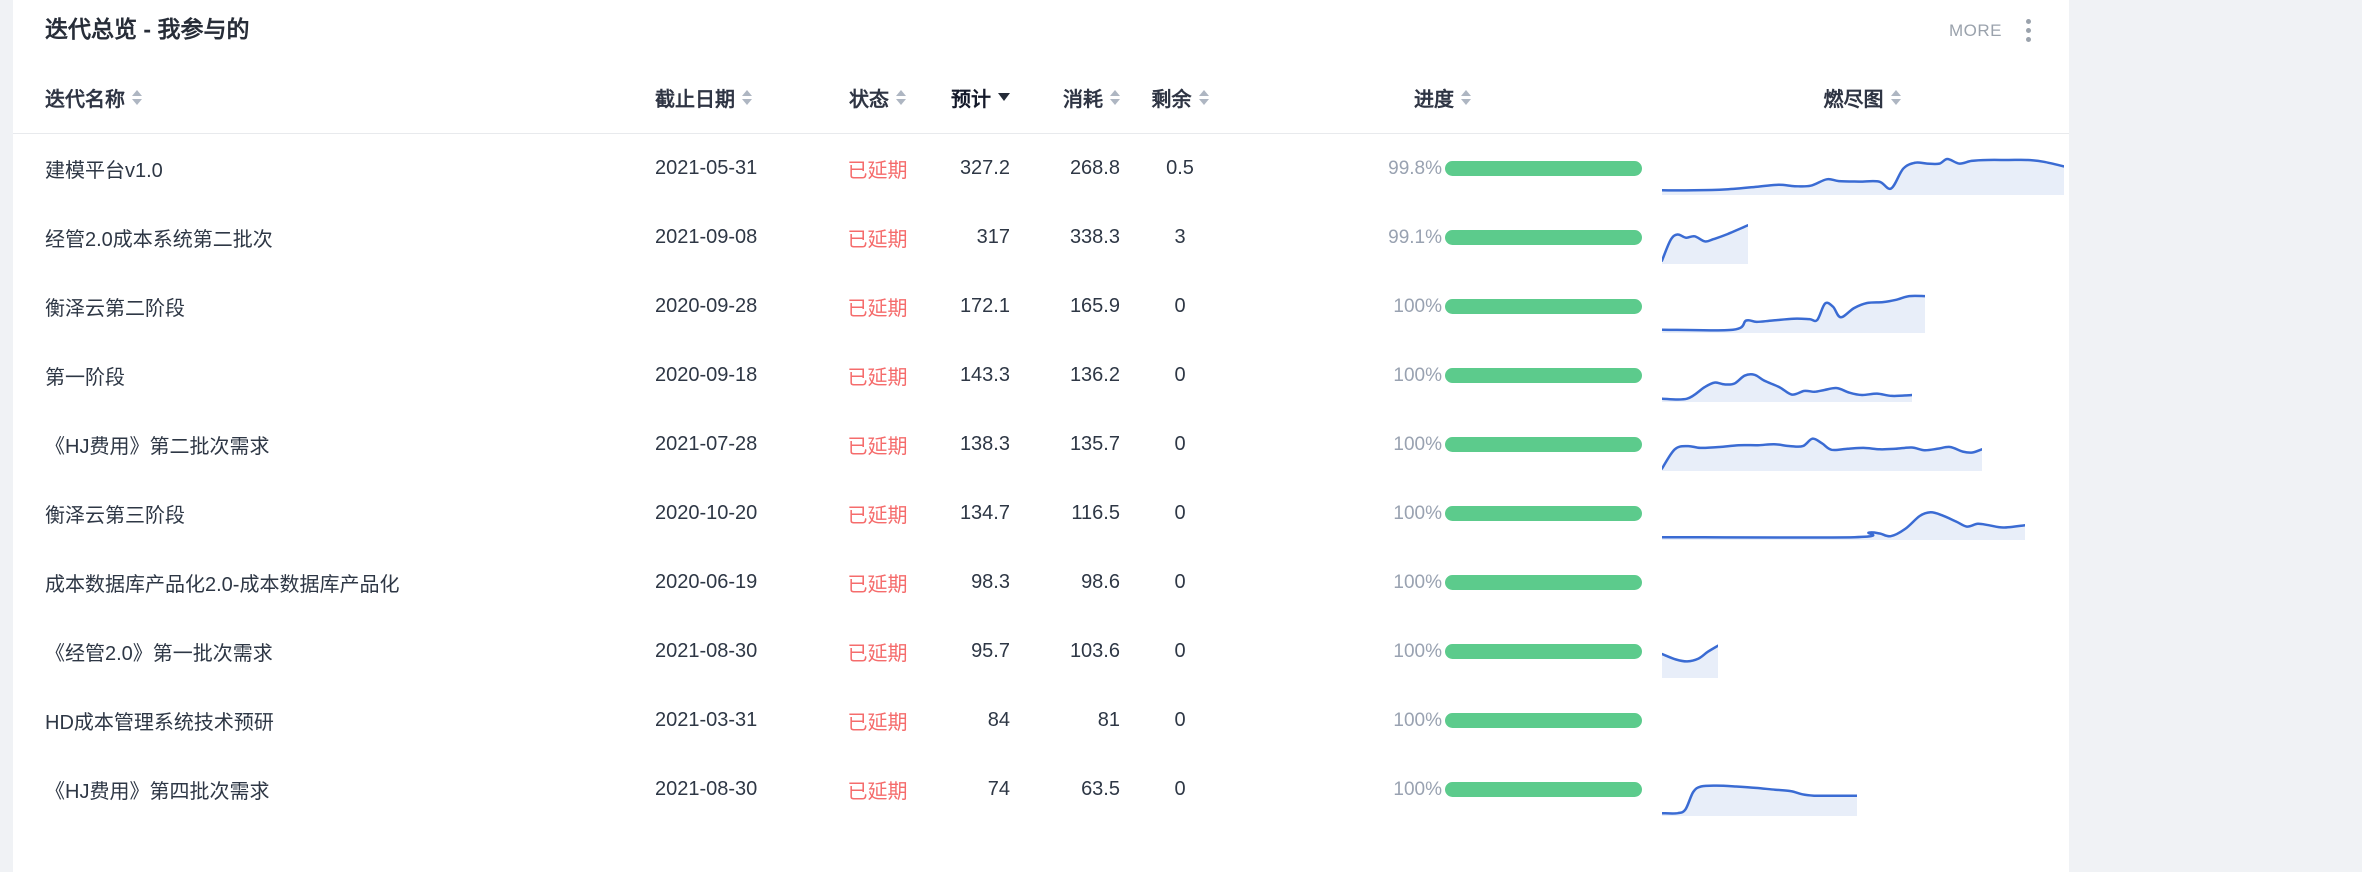 The width and height of the screenshot is (2362, 872). Describe the element at coordinates (984, 444) in the screenshot. I see `cell-estimated: 138.3` at that location.